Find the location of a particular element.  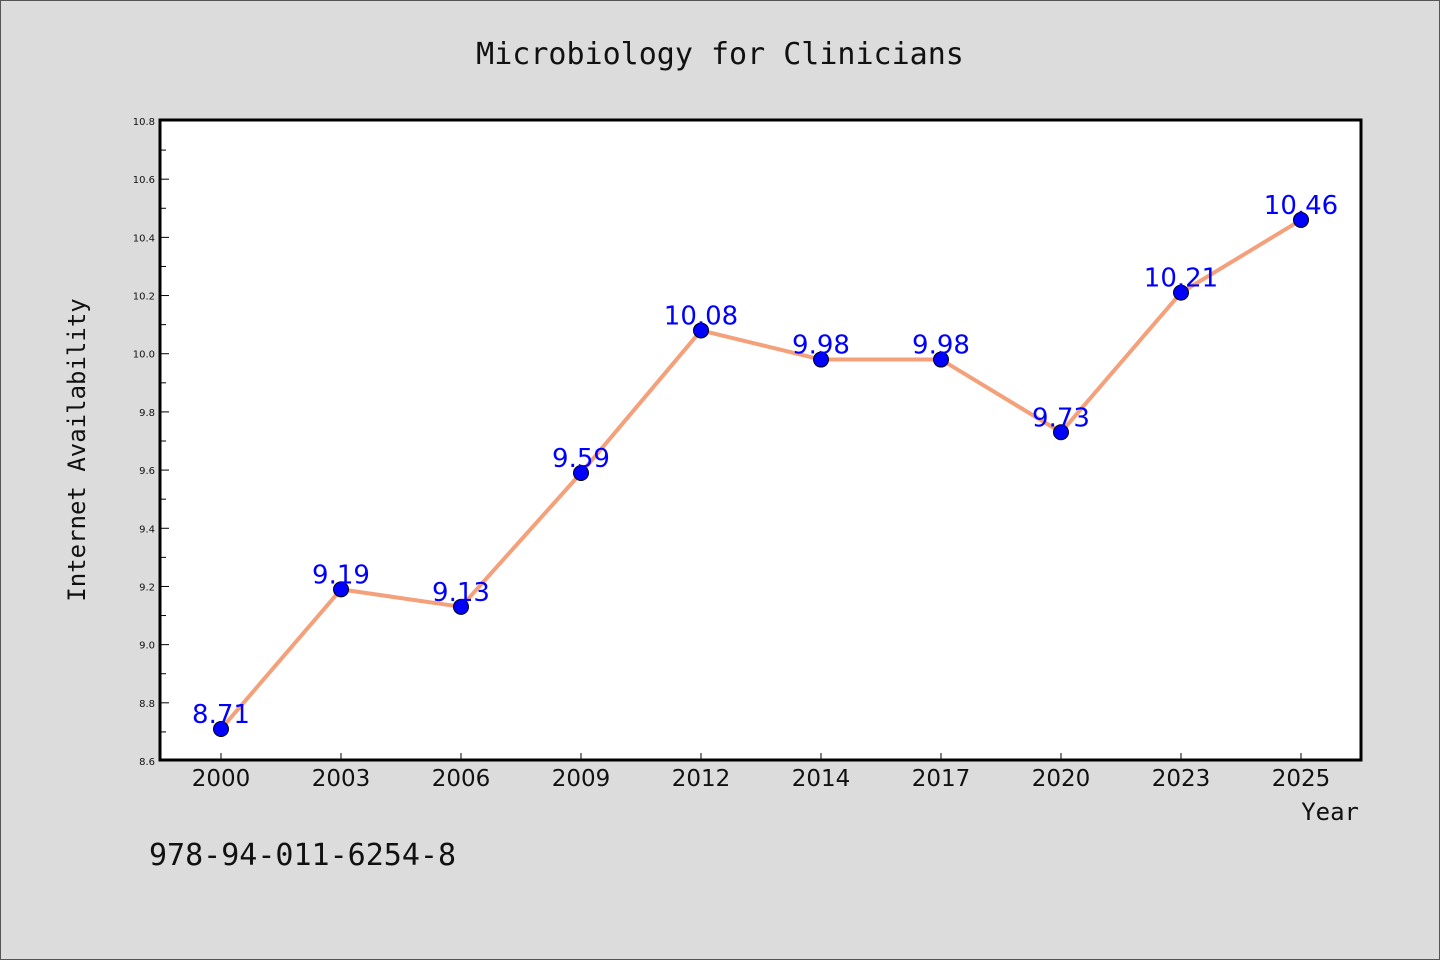

data-label: 9.19 is located at coordinates (341, 575).